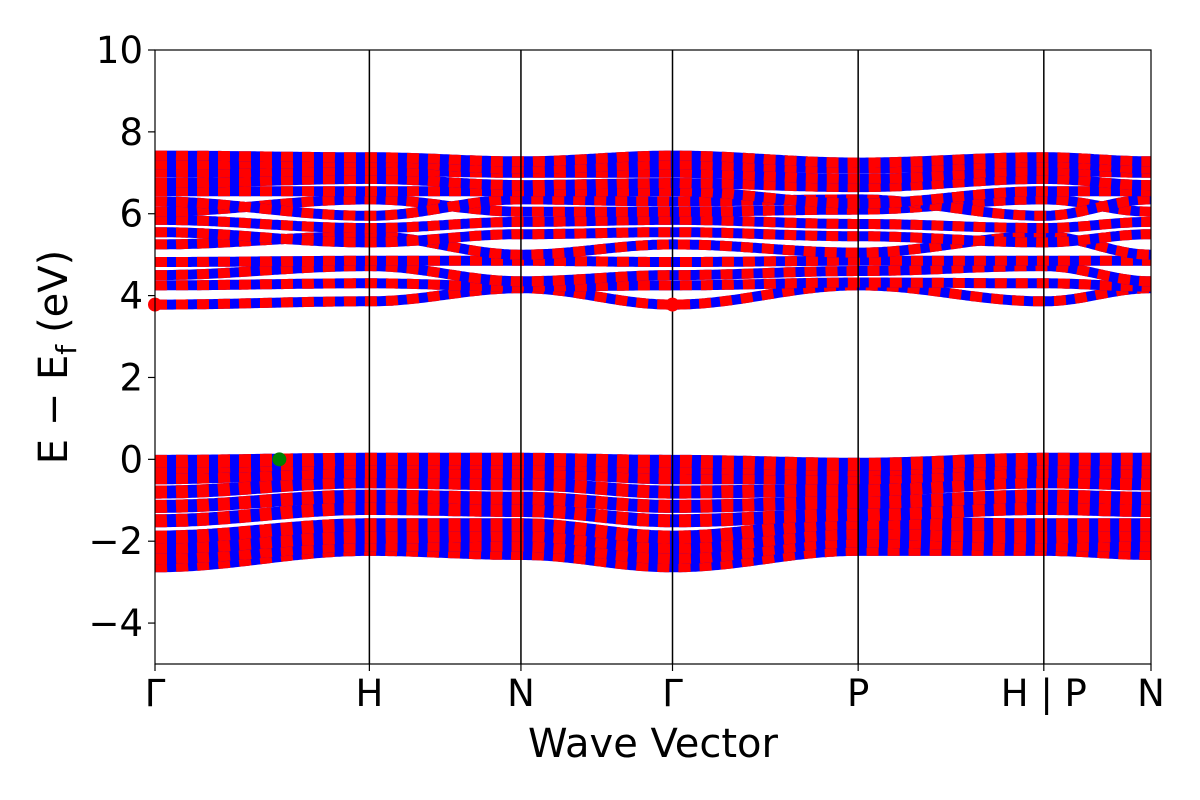 Image resolution: width=1200 pixels, height=800 pixels. What do you see at coordinates (1044, 693) in the screenshot?
I see `x-tick-label-5: H | P` at bounding box center [1044, 693].